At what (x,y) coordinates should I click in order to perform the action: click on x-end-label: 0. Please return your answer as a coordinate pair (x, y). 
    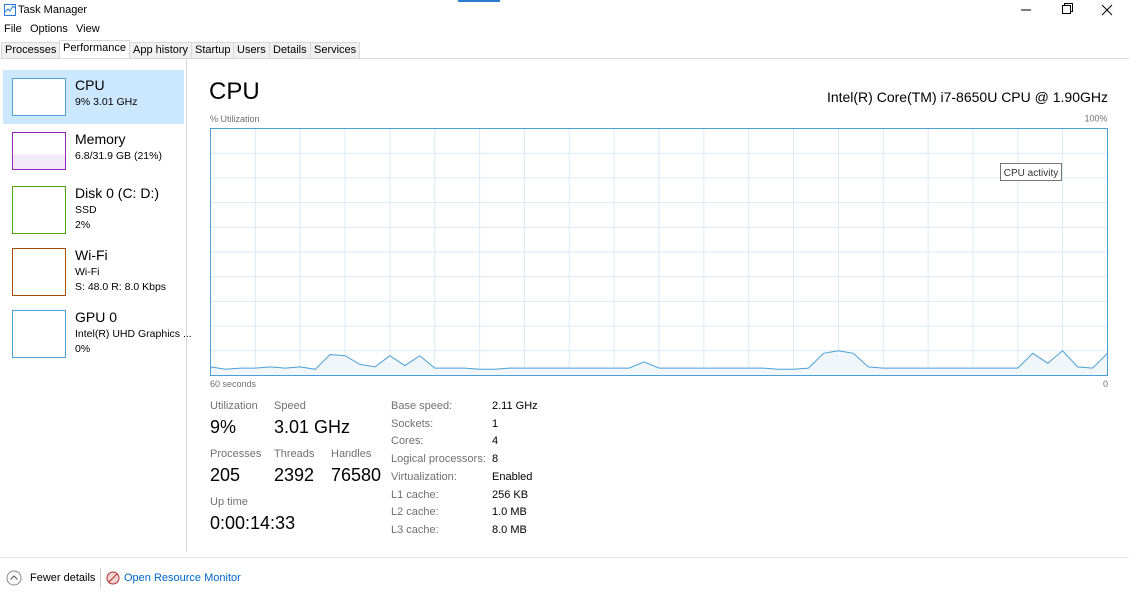
    Looking at the image, I should click on (1105, 384).